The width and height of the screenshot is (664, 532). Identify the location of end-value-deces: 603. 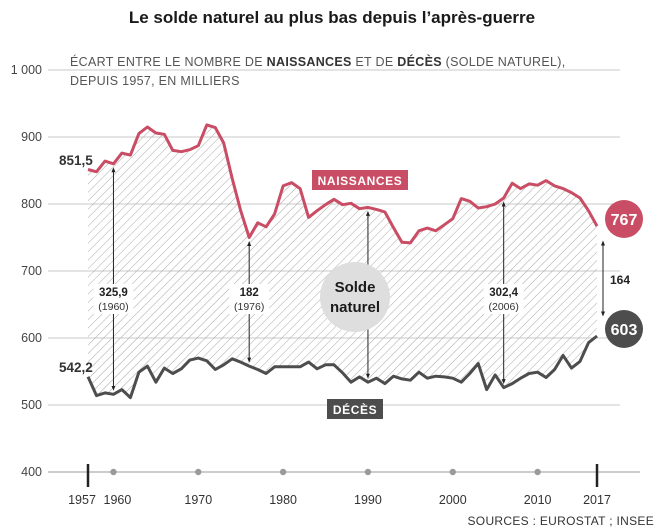
(624, 330).